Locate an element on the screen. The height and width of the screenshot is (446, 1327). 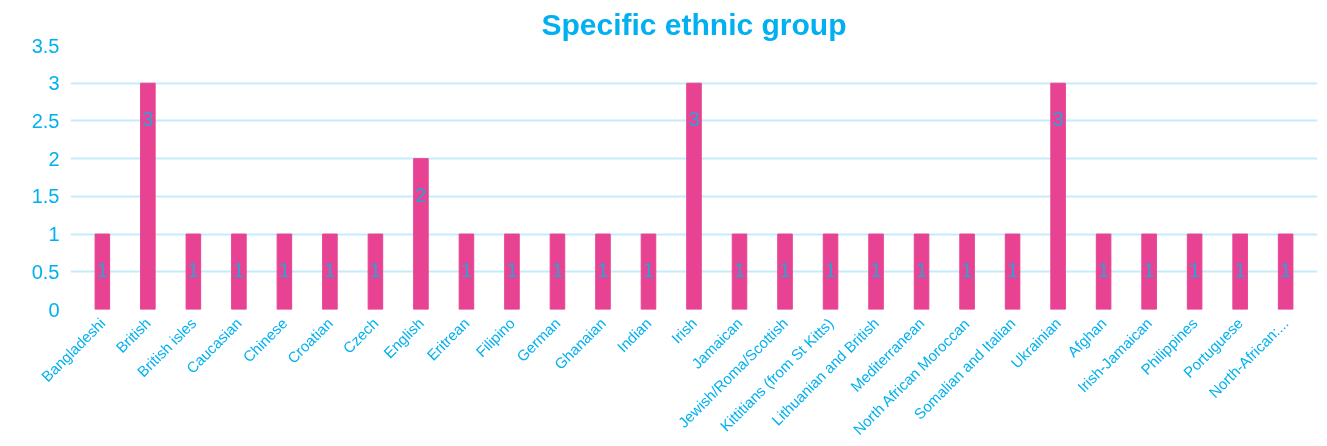
chart-title: Specific ethnic group is located at coordinates (694, 24).